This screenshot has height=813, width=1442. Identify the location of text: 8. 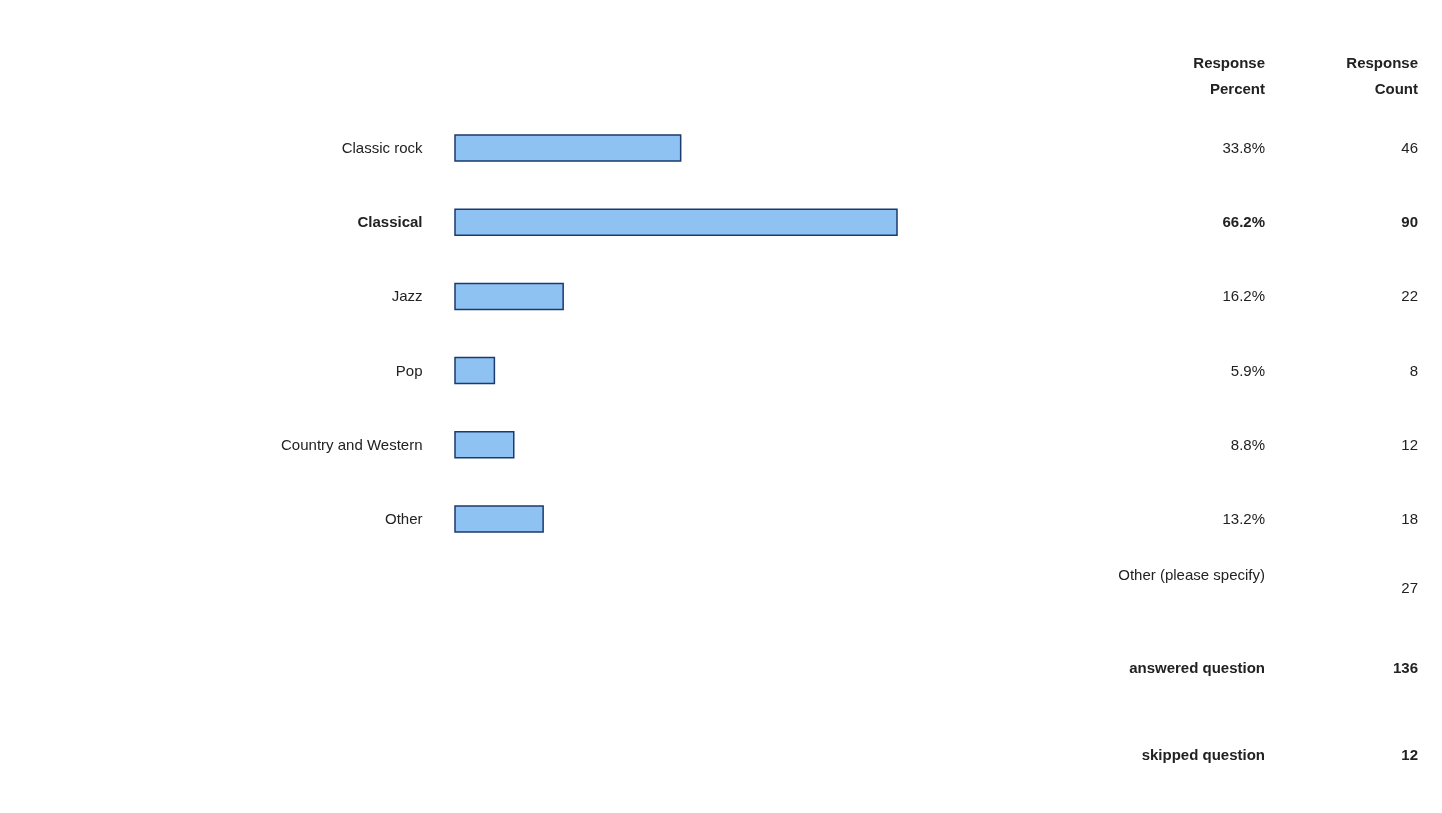
(1413, 370).